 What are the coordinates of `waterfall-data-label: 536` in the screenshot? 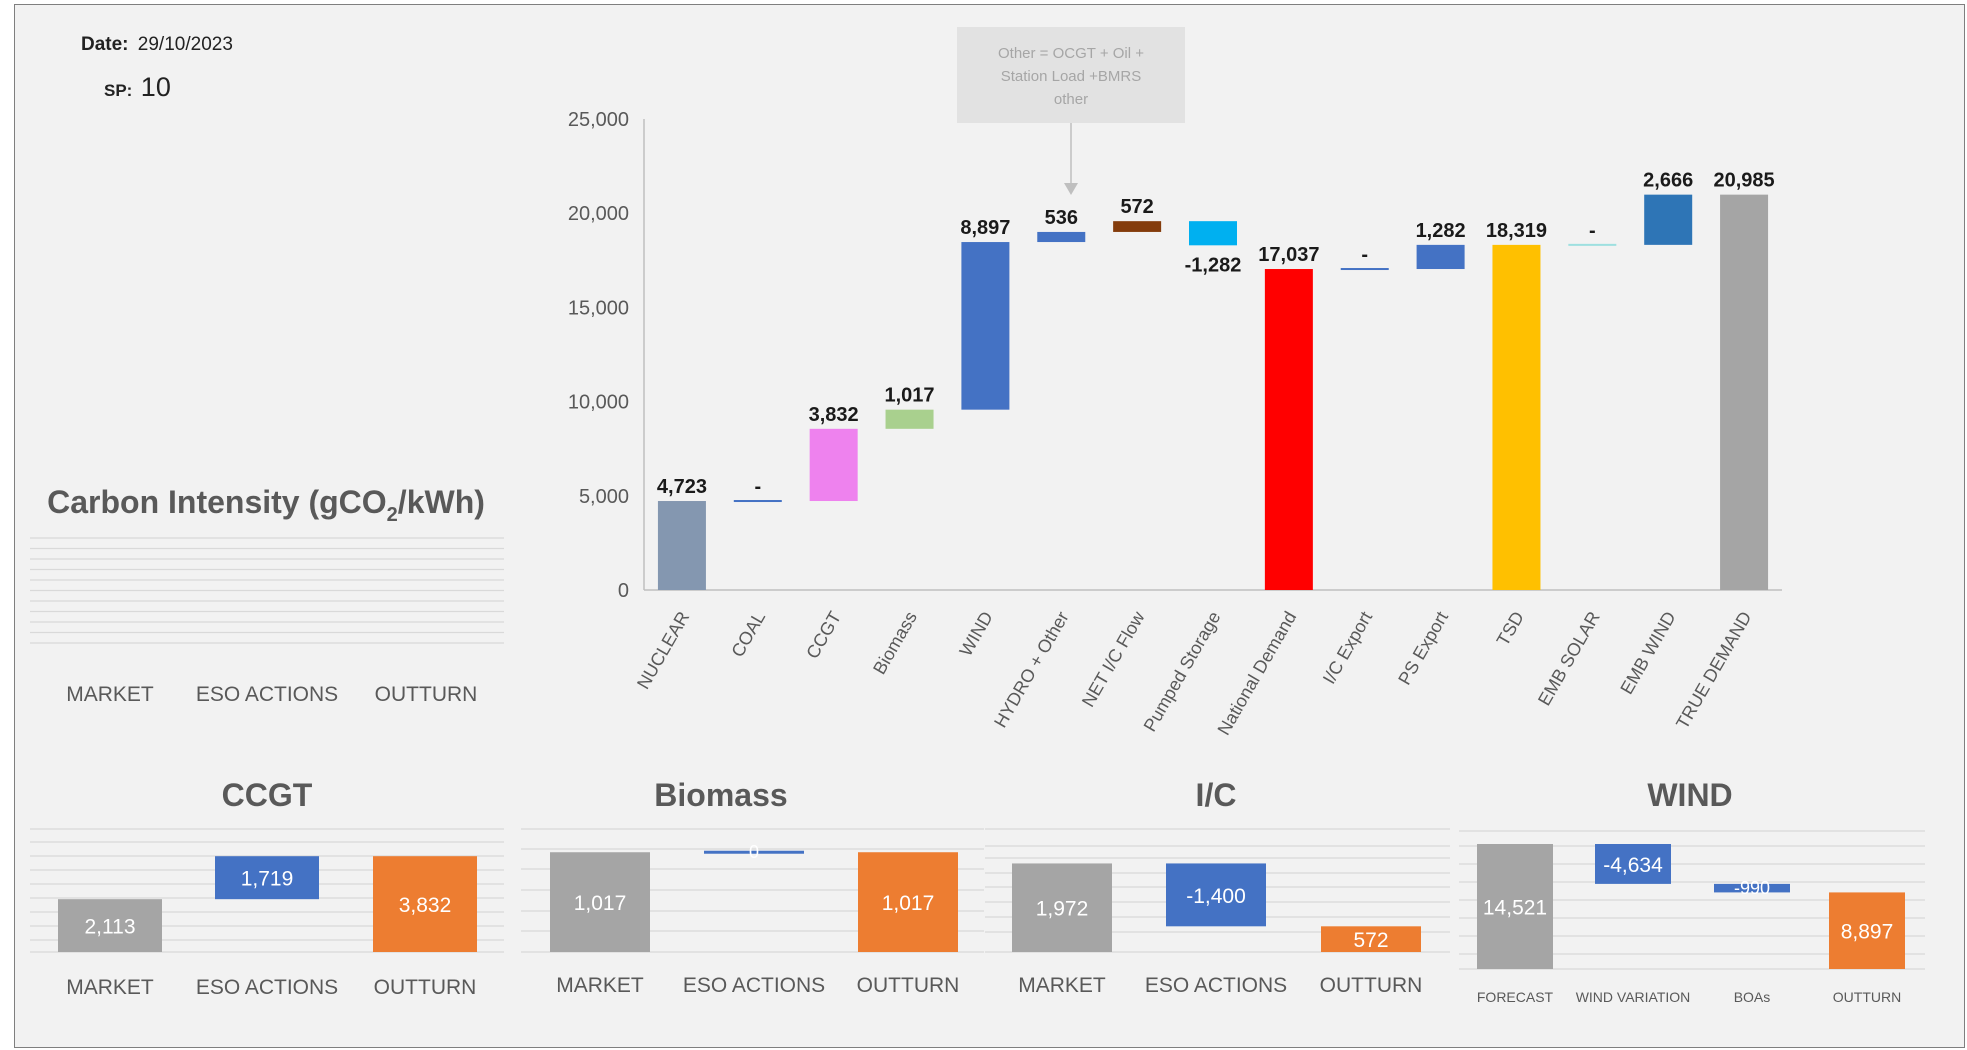 It's located at (1061, 218).